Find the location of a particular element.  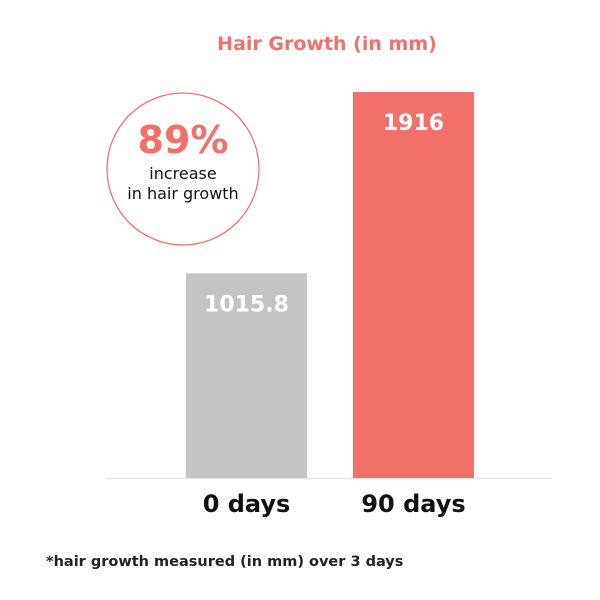

callout-circle is located at coordinates (183, 169).